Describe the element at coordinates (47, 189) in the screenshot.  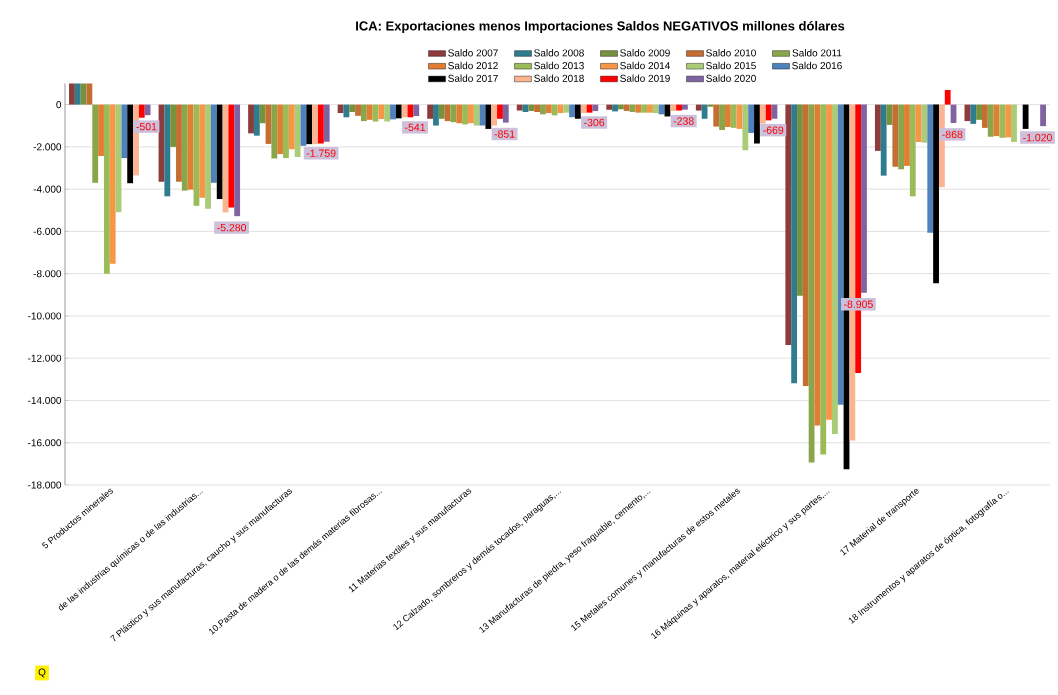
I see `y-tick-label: -4.000` at that location.